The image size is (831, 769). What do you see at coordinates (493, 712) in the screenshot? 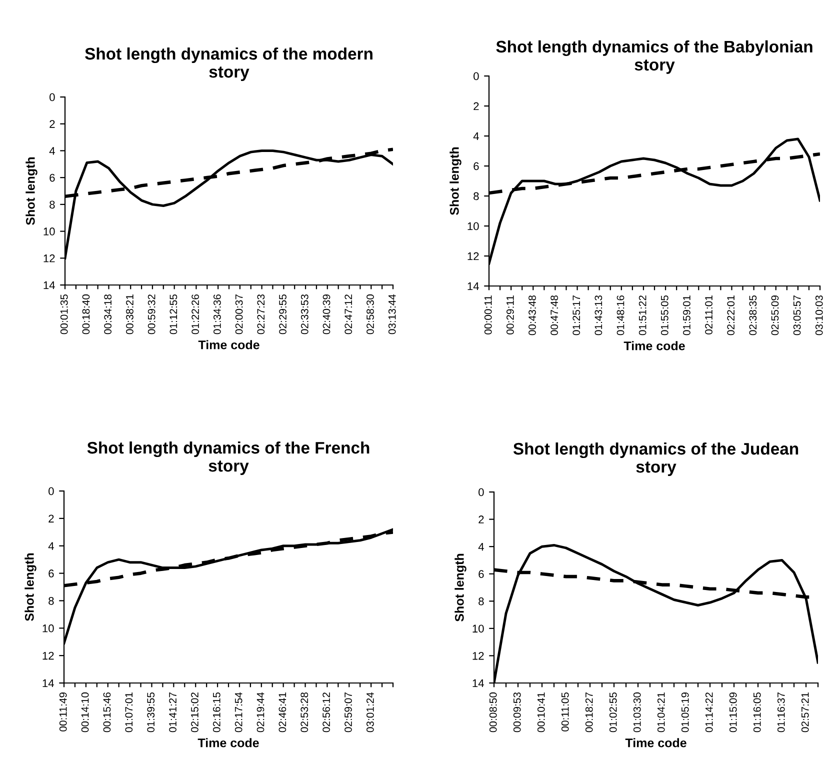
I see `x-tick-label: 00:08:50` at bounding box center [493, 712].